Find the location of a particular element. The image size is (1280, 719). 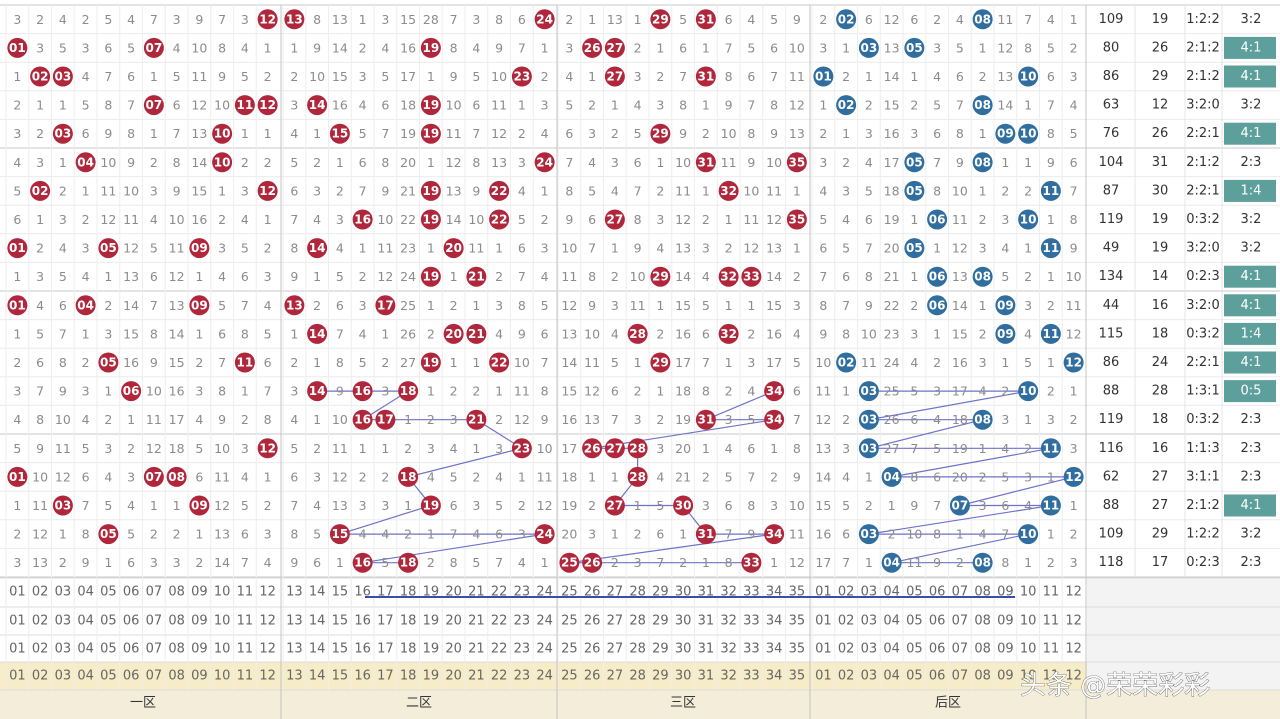

ball-number: 09 is located at coordinates (199, 248).